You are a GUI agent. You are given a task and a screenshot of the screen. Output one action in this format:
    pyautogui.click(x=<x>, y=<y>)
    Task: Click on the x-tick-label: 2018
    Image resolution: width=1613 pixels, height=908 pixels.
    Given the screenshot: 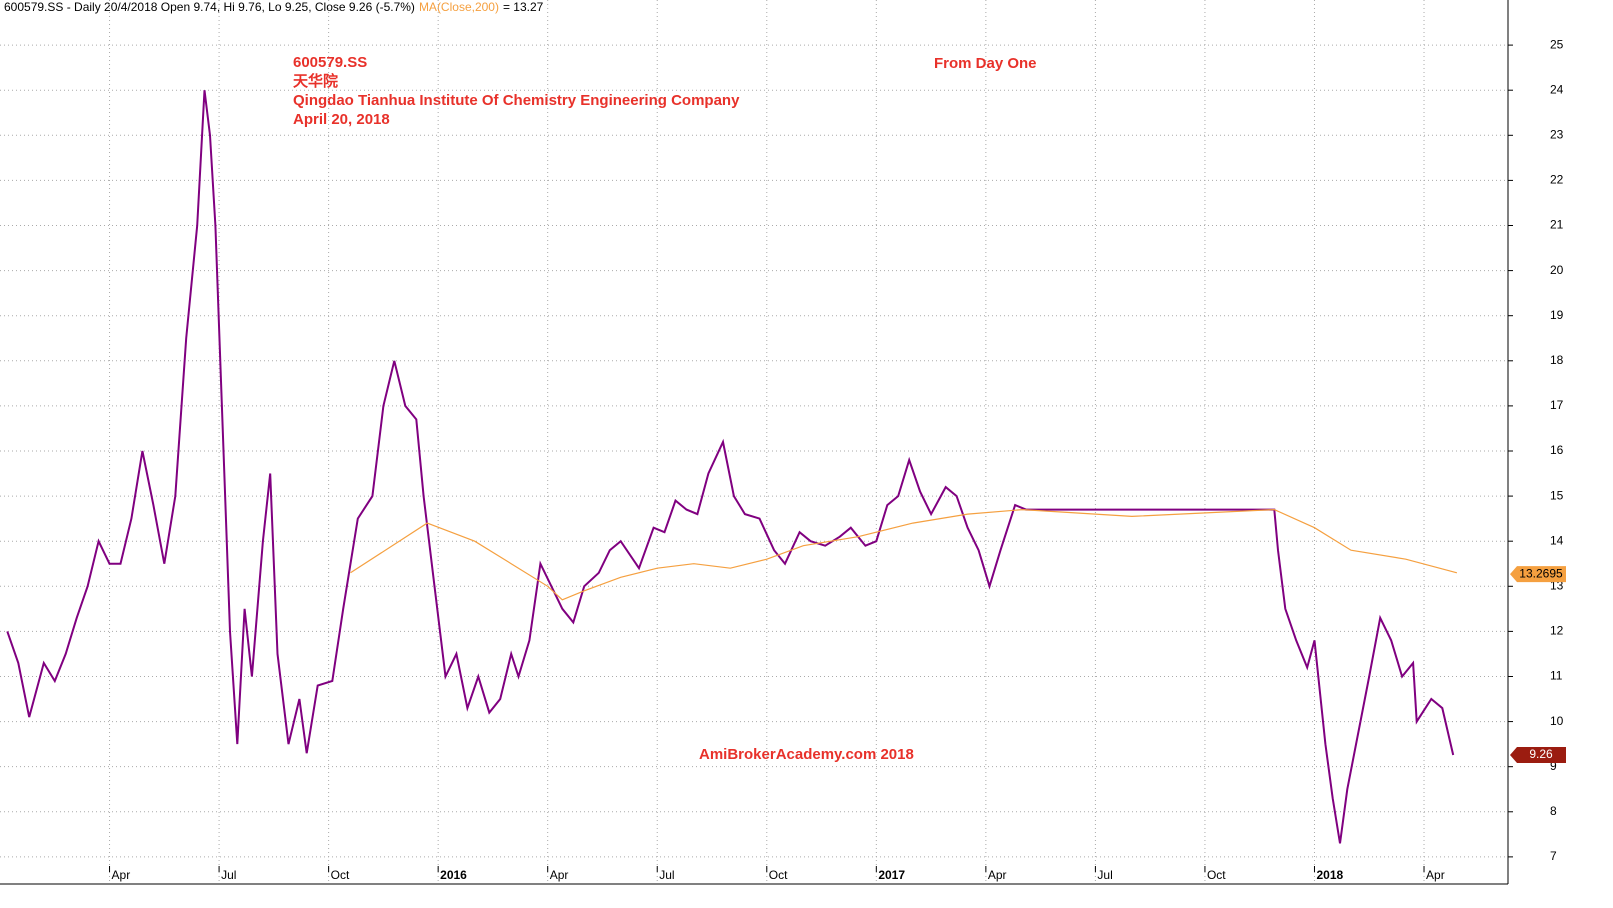 What is the action you would take?
    pyautogui.click(x=1329, y=875)
    